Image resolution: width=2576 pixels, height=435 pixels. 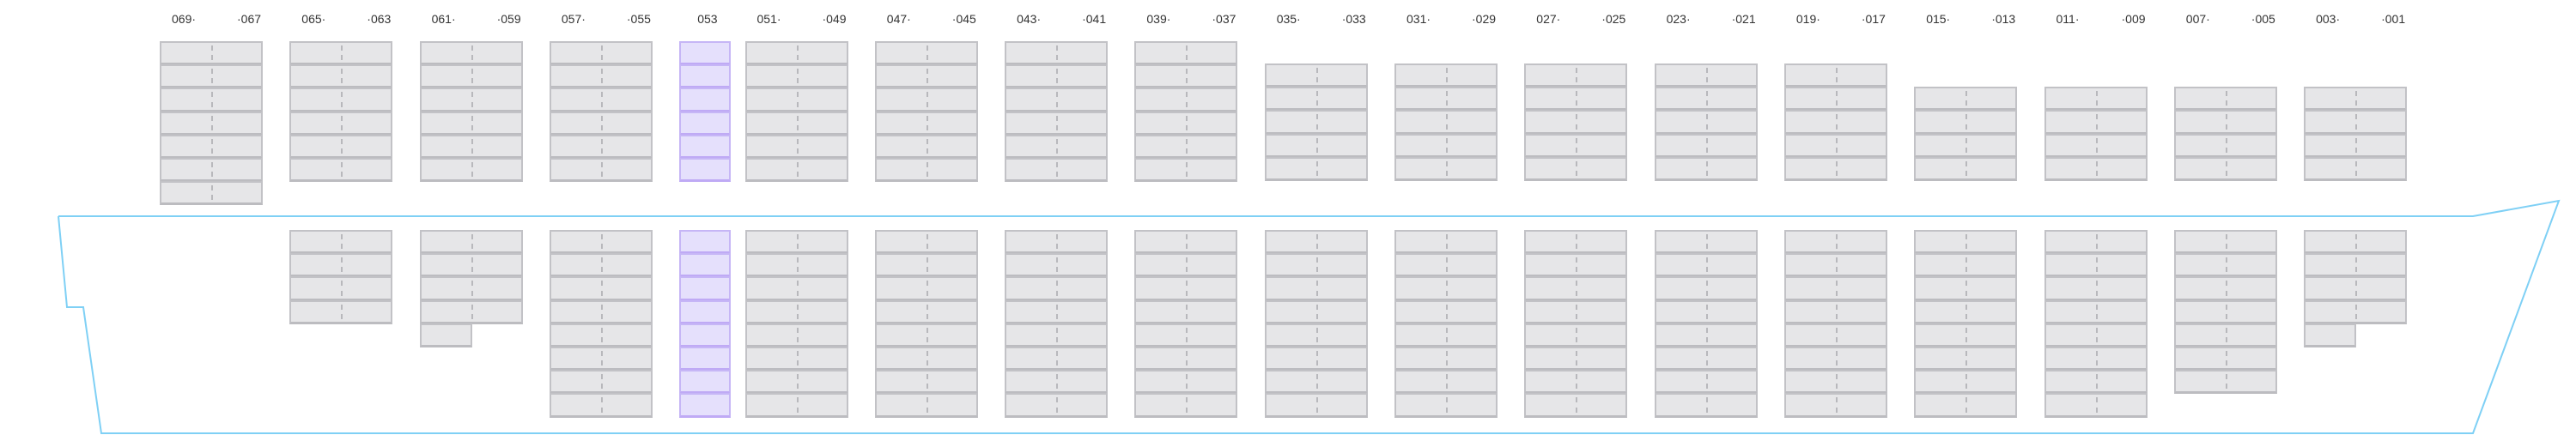 What do you see at coordinates (1938, 19) in the screenshot?
I see `bay-label-left: 015·` at bounding box center [1938, 19].